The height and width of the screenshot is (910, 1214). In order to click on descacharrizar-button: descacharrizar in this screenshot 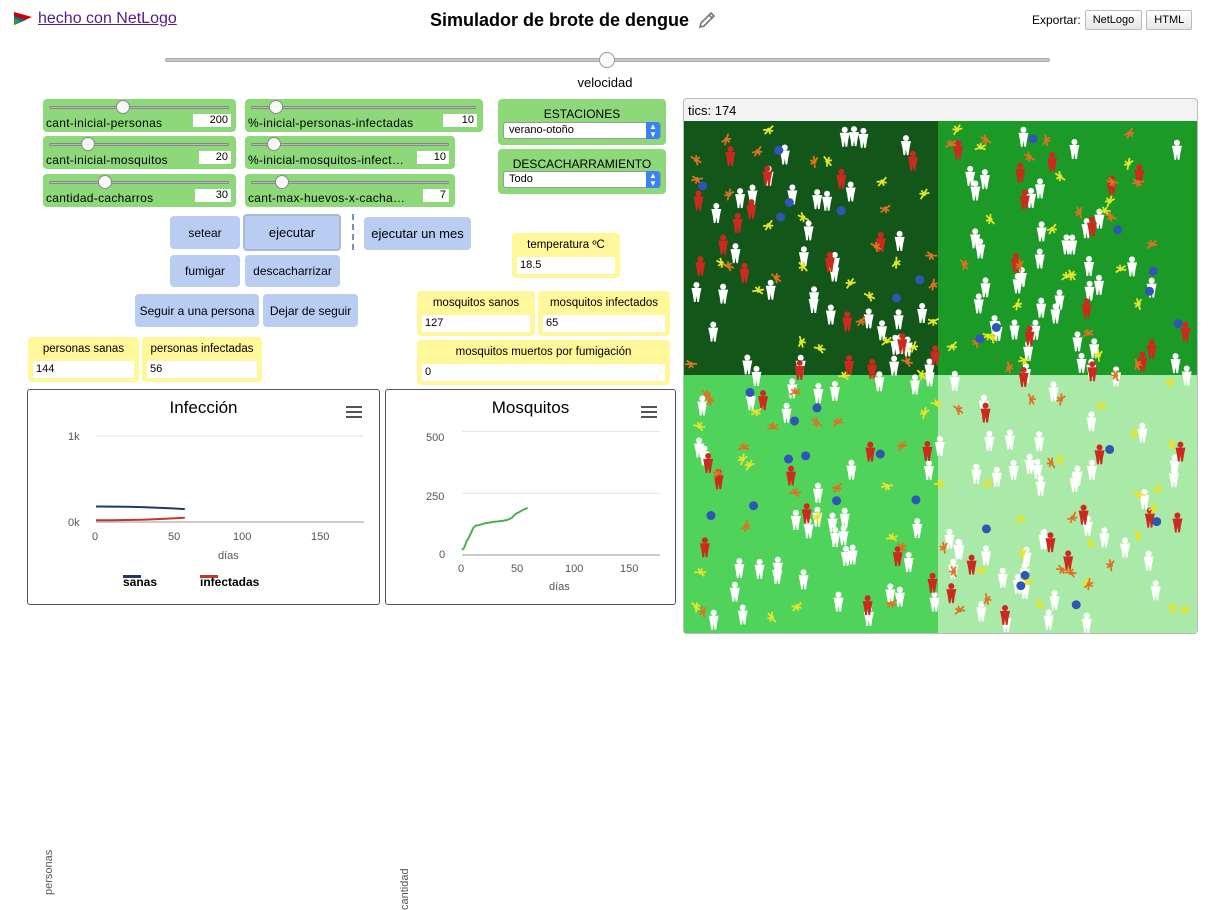, I will do `click(292, 271)`.